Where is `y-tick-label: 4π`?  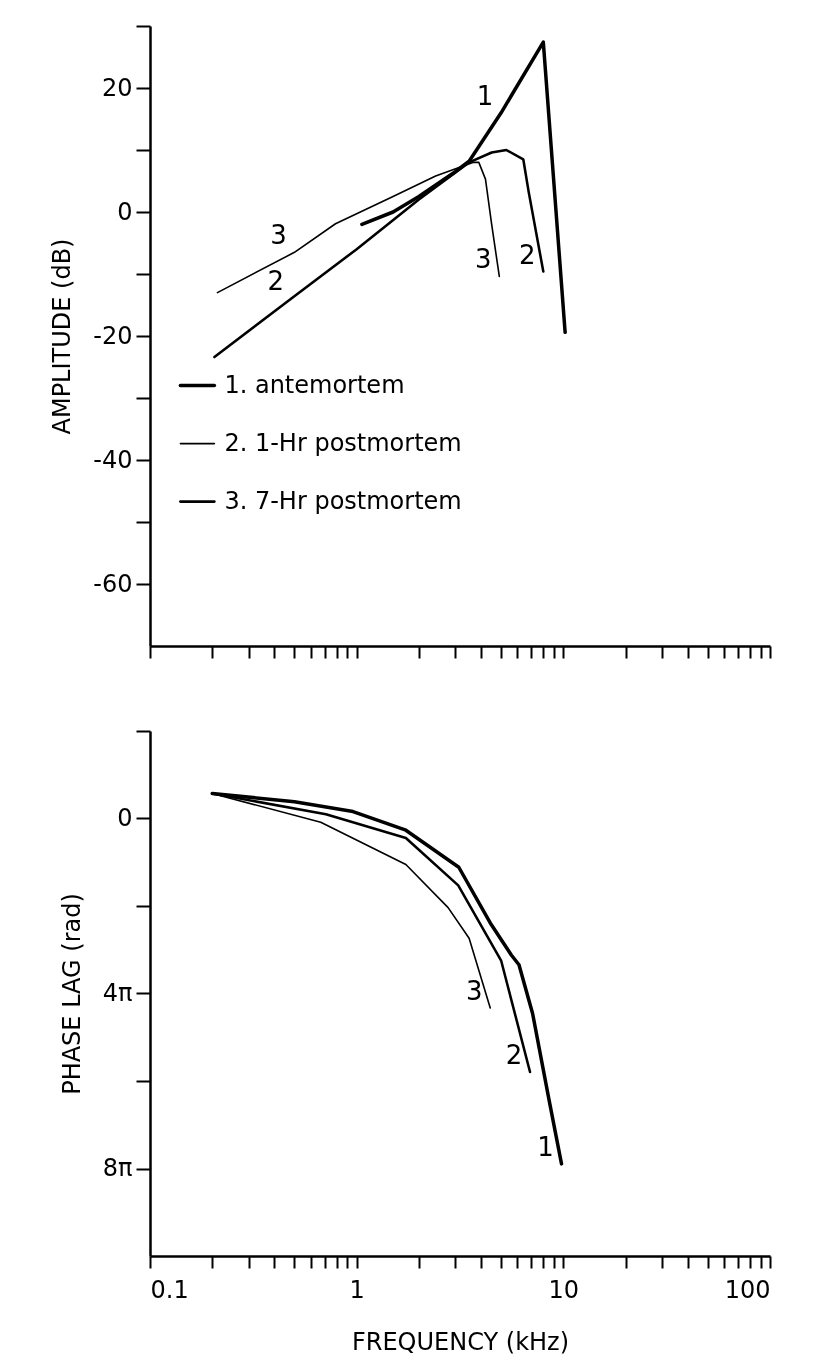
y-tick-label: 4π is located at coordinates (117, 992).